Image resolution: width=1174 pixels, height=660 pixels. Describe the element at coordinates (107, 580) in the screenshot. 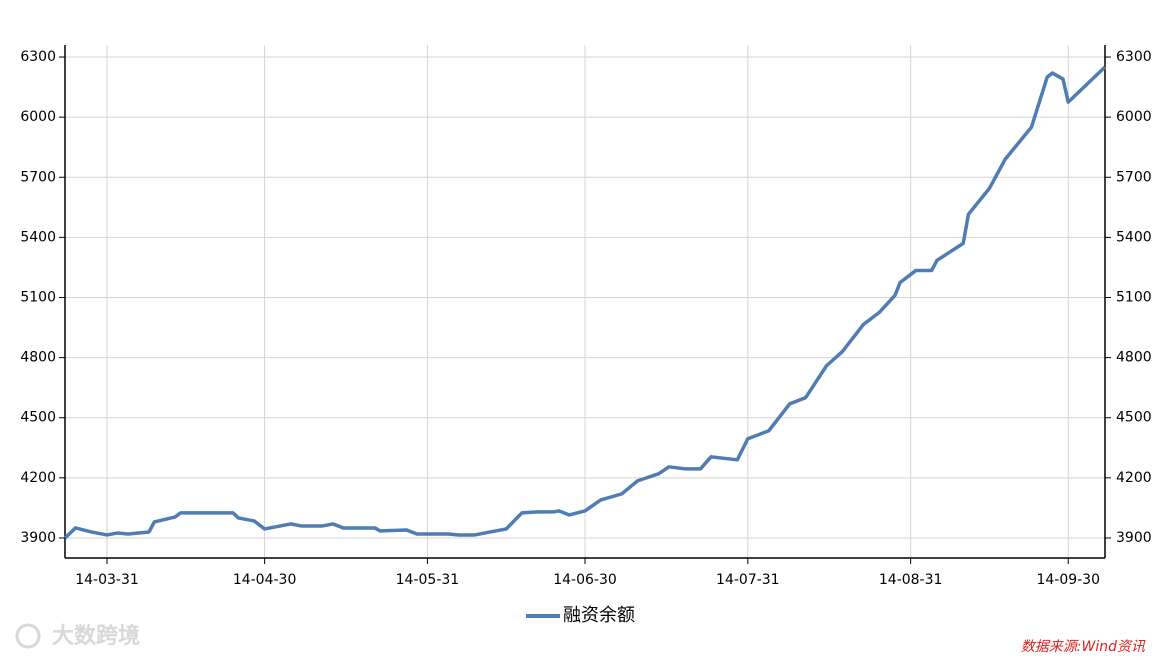

I see `x-tick-label: 14-03-31` at that location.